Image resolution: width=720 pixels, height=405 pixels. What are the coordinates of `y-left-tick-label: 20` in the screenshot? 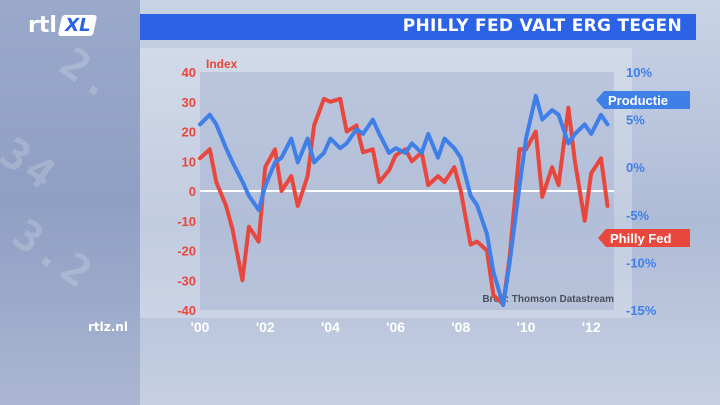 It's located at (189, 132).